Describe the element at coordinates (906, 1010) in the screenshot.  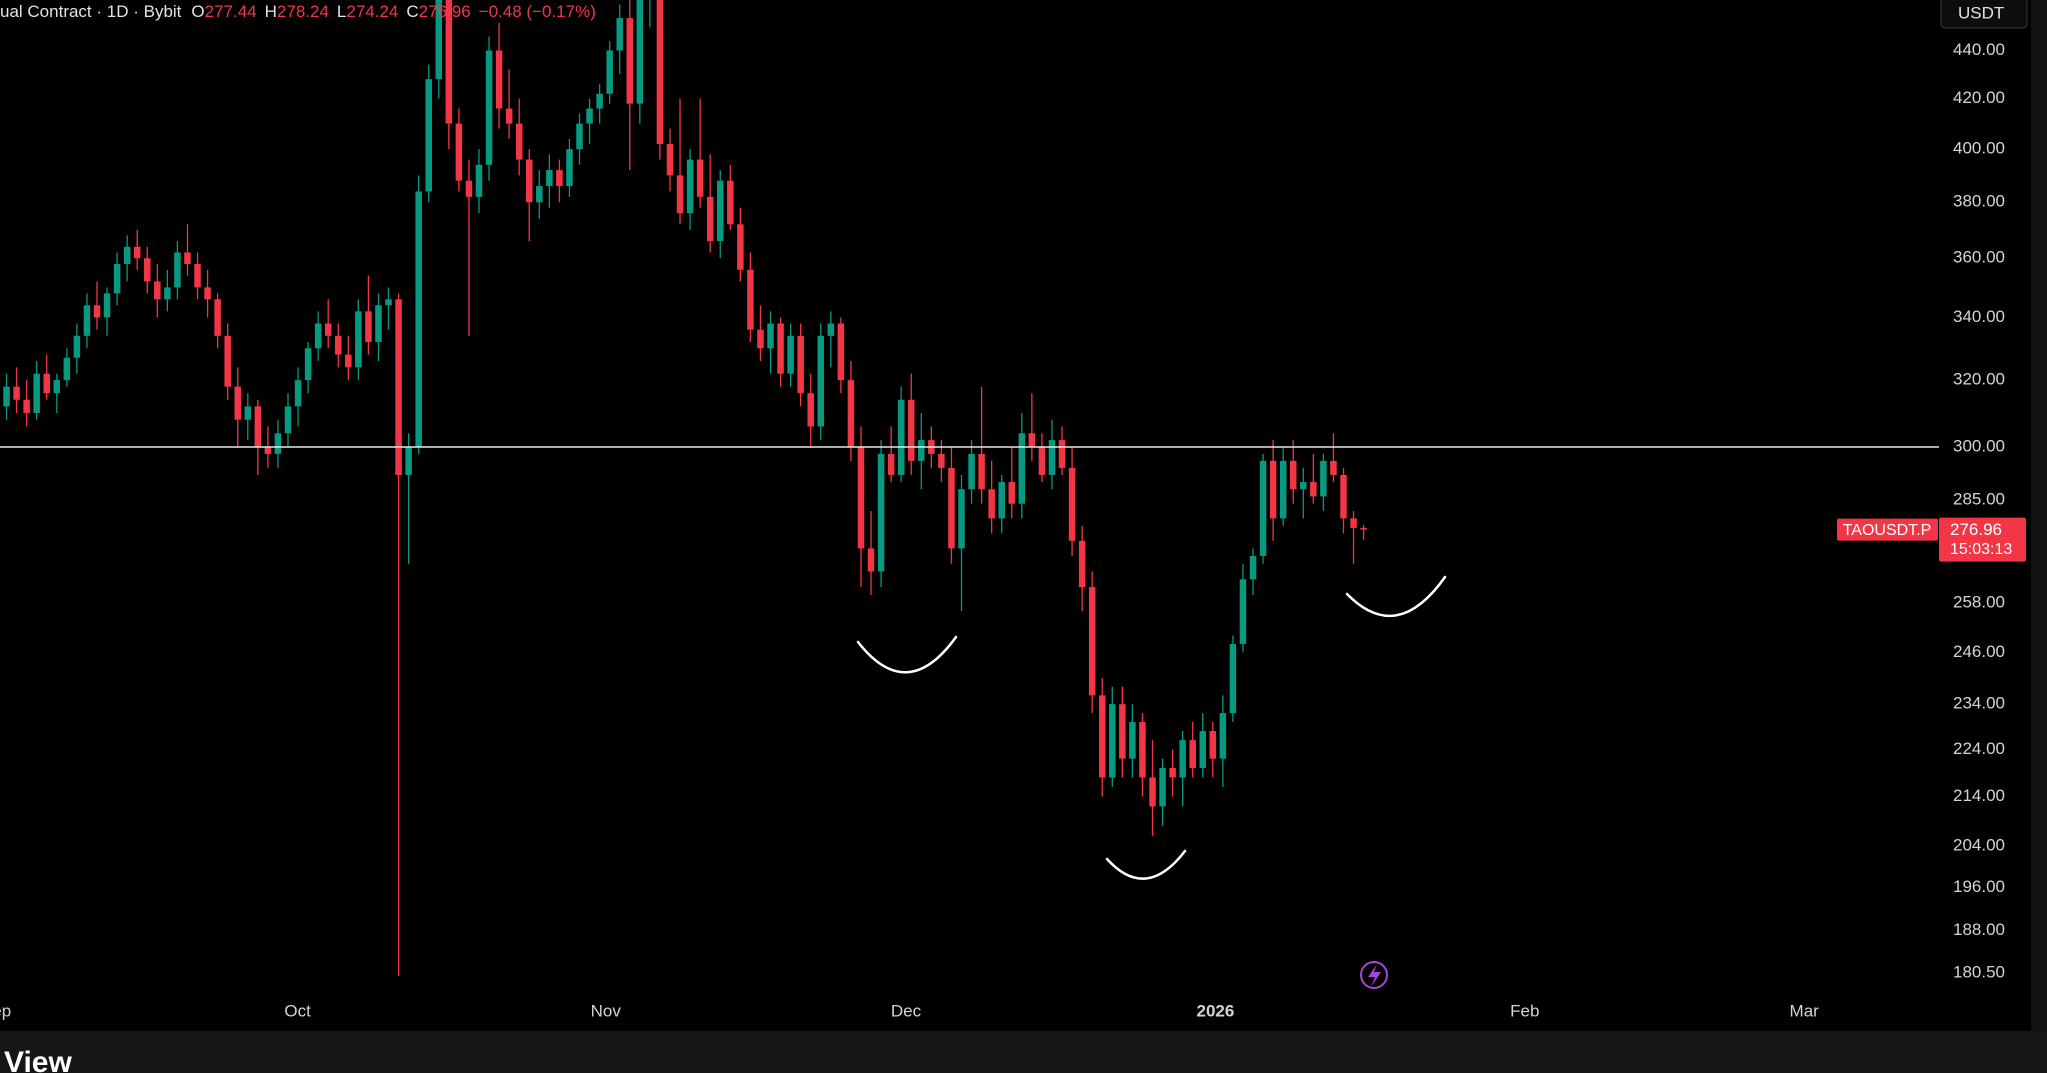
I see `x-tick-label: Dec` at that location.